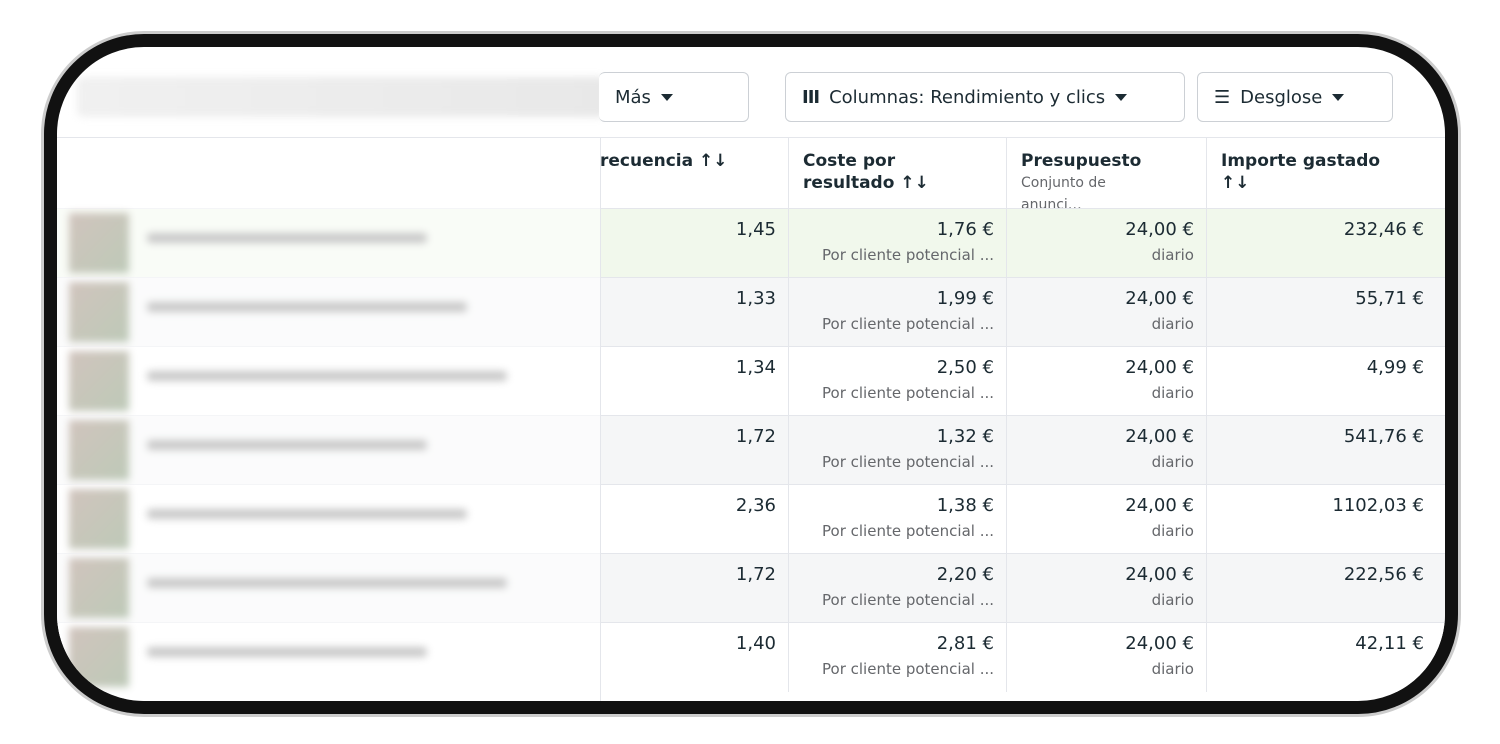 The image size is (1500, 744). I want to click on more-button: Más, so click(674, 97).